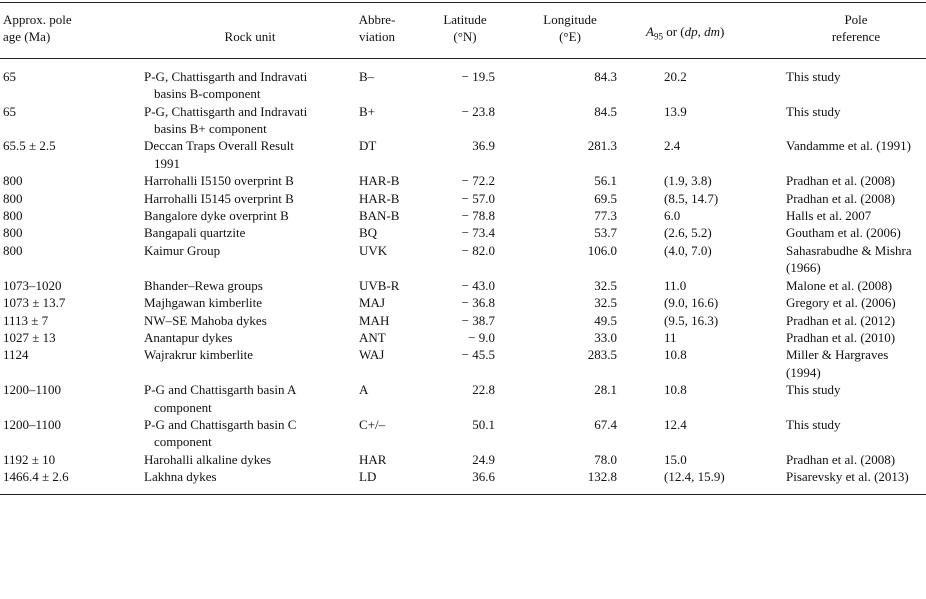  I want to click on cell-text: Lakhna dykes, so click(180, 477).